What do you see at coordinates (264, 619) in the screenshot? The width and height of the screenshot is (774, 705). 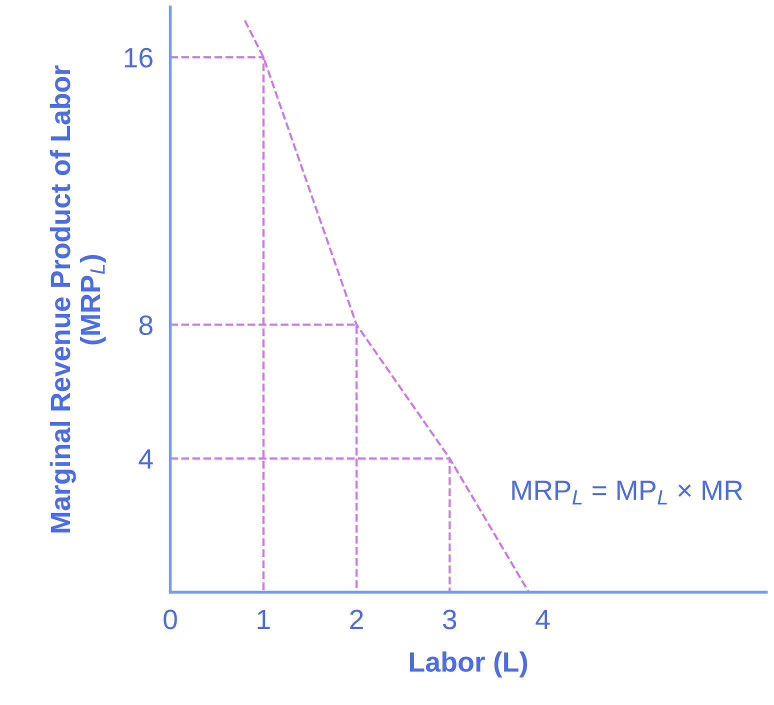 I see `x-tick-label: 1` at bounding box center [264, 619].